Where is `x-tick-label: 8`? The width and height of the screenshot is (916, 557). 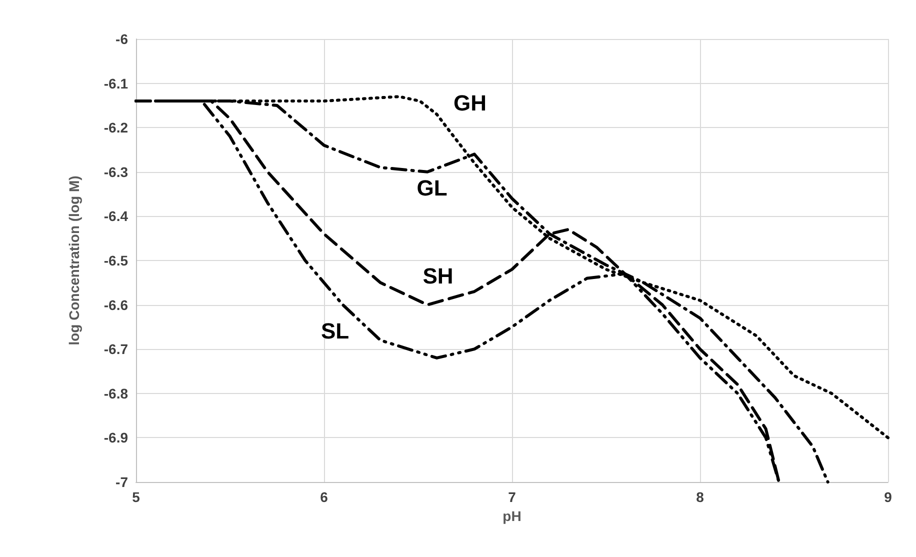 x-tick-label: 8 is located at coordinates (700, 497).